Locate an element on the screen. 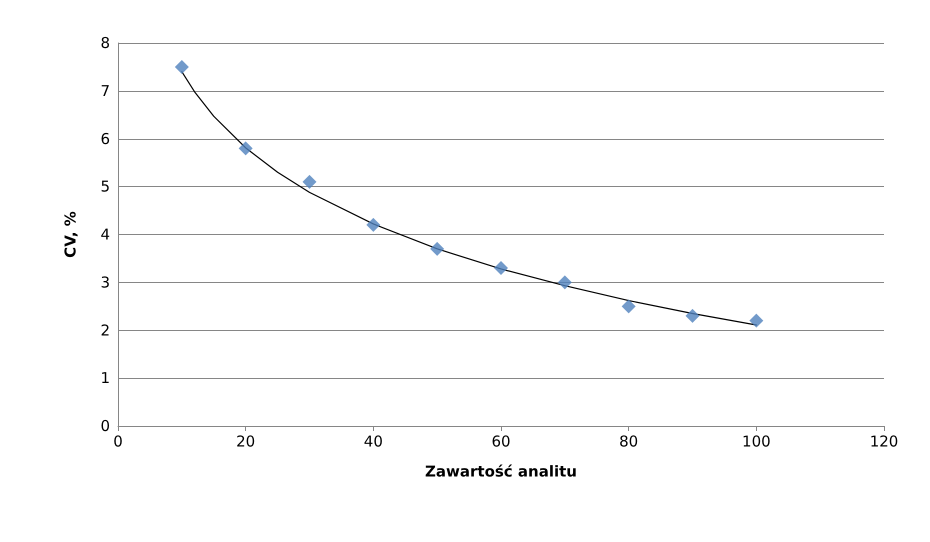  x-tick-label: 100 is located at coordinates (756, 441).